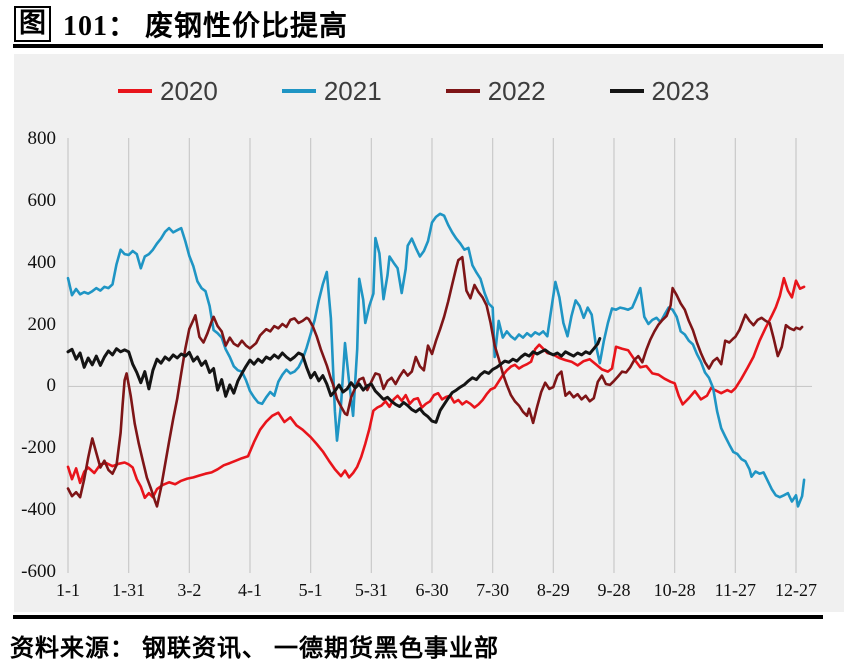 This screenshot has width=844, height=664. What do you see at coordinates (42, 324) in the screenshot?
I see `y-tick-label: 200` at bounding box center [42, 324].